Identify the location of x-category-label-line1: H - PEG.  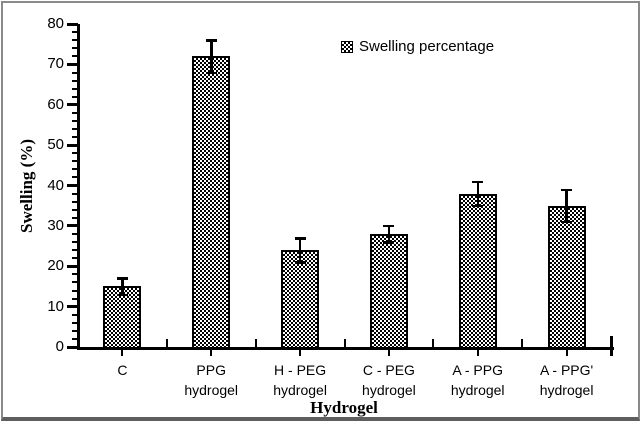
(300, 370).